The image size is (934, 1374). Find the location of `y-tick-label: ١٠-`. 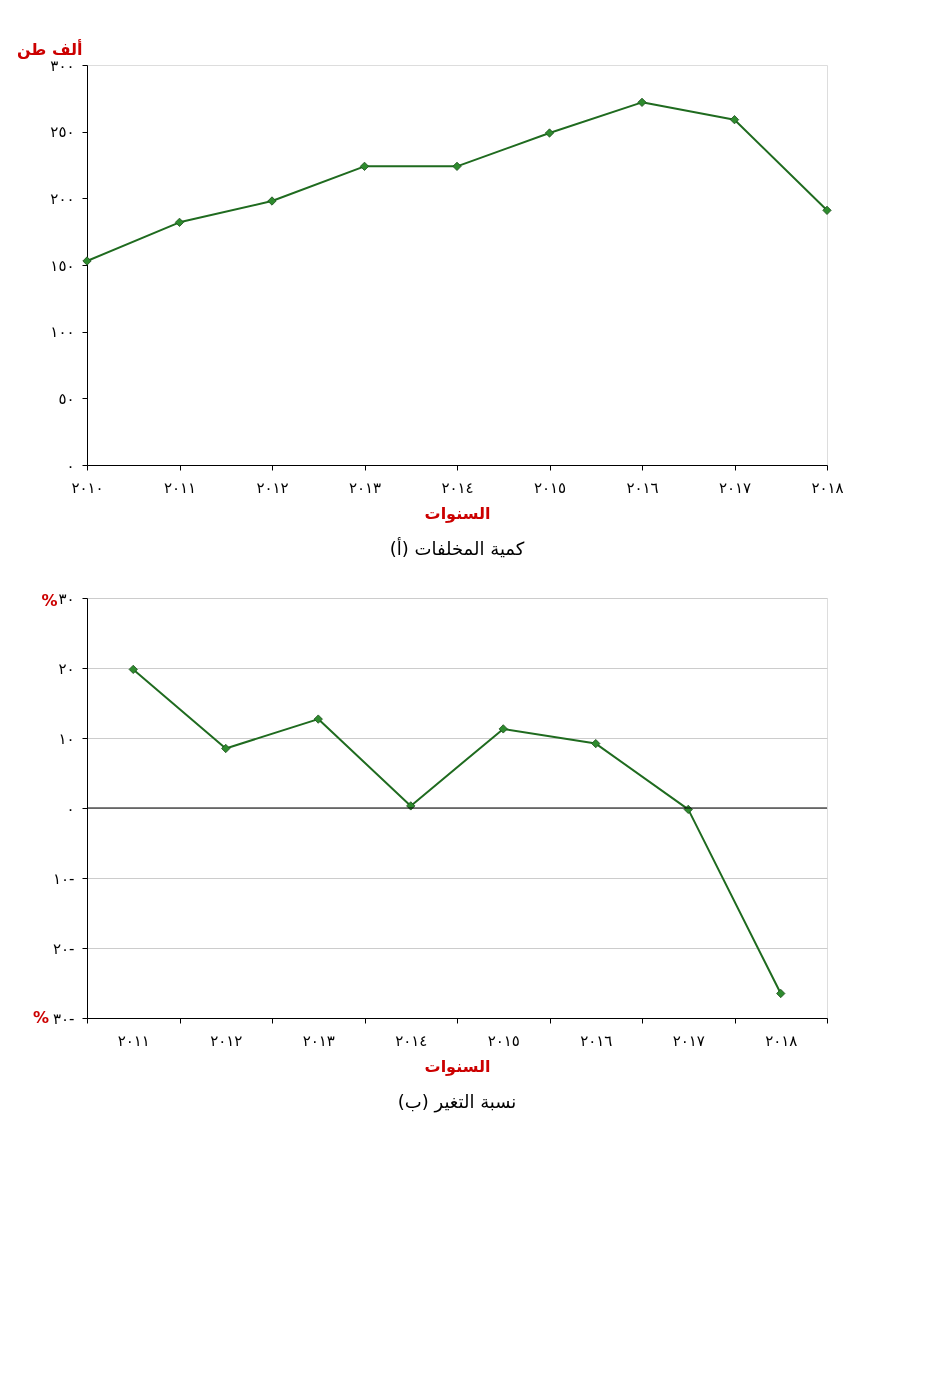

y-tick-label: ١٠- is located at coordinates (63, 878).